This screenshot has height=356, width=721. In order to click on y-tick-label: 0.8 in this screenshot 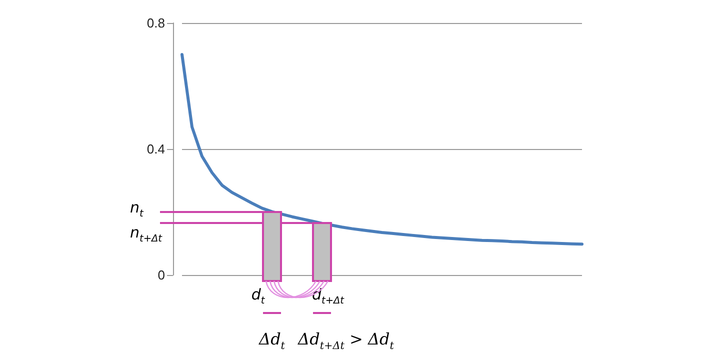, I will do `click(155, 23)`.